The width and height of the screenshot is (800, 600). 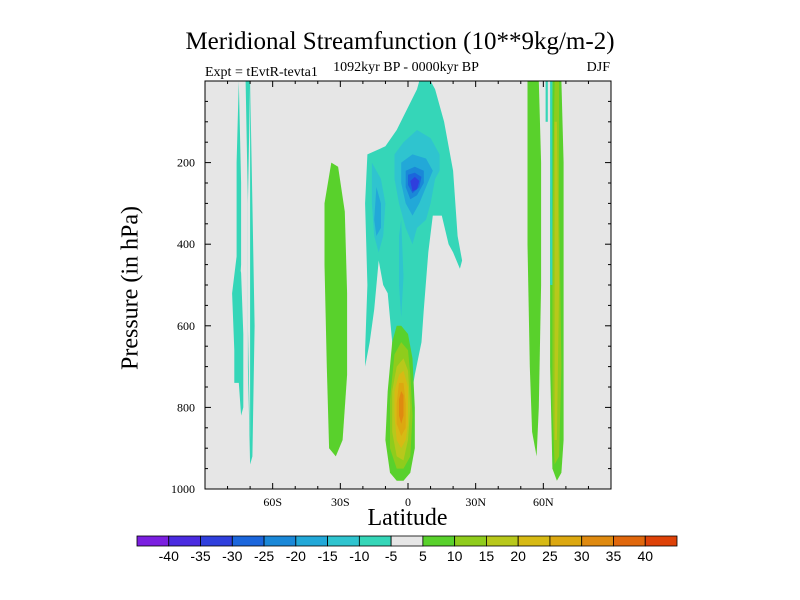 What do you see at coordinates (423, 556) in the screenshot?
I see `colorbar-label: 5` at bounding box center [423, 556].